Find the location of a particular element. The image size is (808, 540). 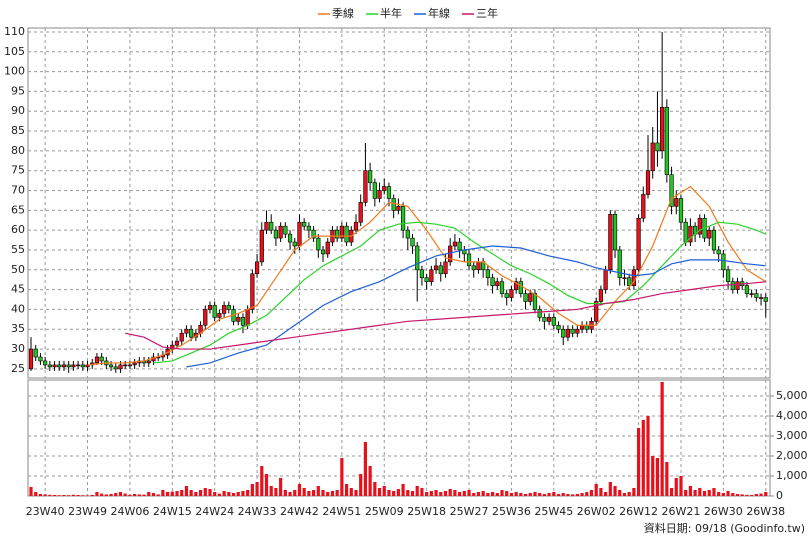

y-tick-label: 105 is located at coordinates (14, 51).